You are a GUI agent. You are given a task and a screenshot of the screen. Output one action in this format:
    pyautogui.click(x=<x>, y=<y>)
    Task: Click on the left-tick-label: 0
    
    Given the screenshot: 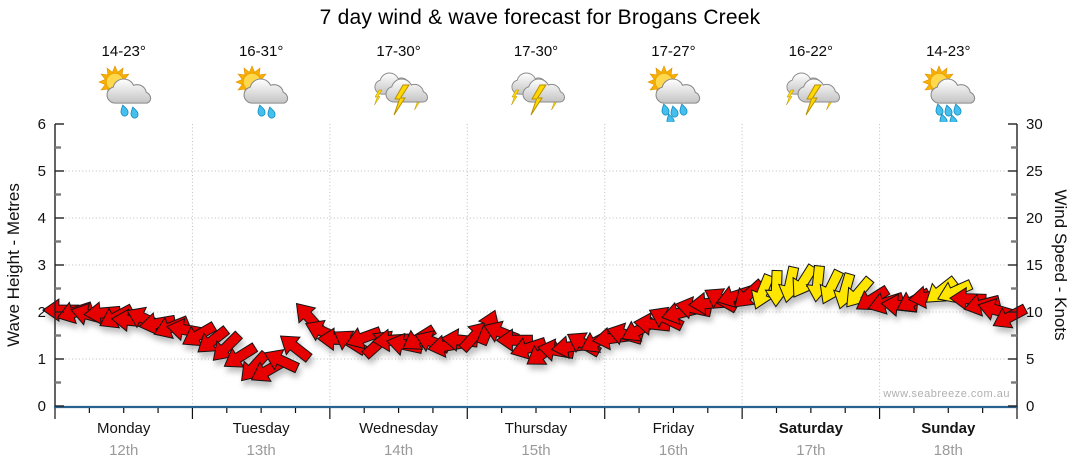 What is the action you would take?
    pyautogui.click(x=42, y=406)
    